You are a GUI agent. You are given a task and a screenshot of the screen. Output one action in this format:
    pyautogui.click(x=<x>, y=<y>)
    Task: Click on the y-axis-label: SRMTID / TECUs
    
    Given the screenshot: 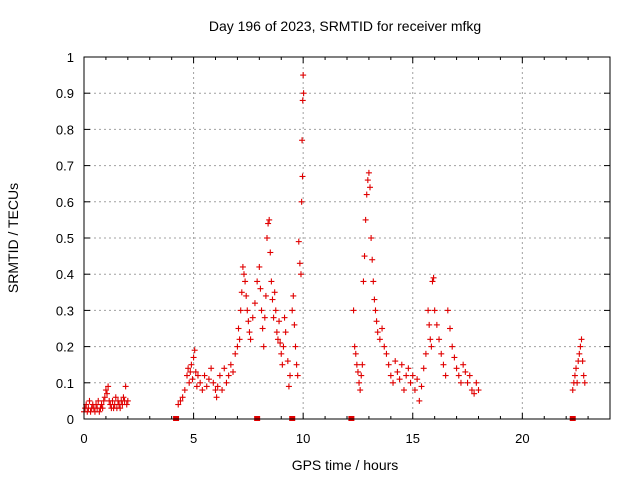 What is the action you would take?
    pyautogui.click(x=13, y=238)
    